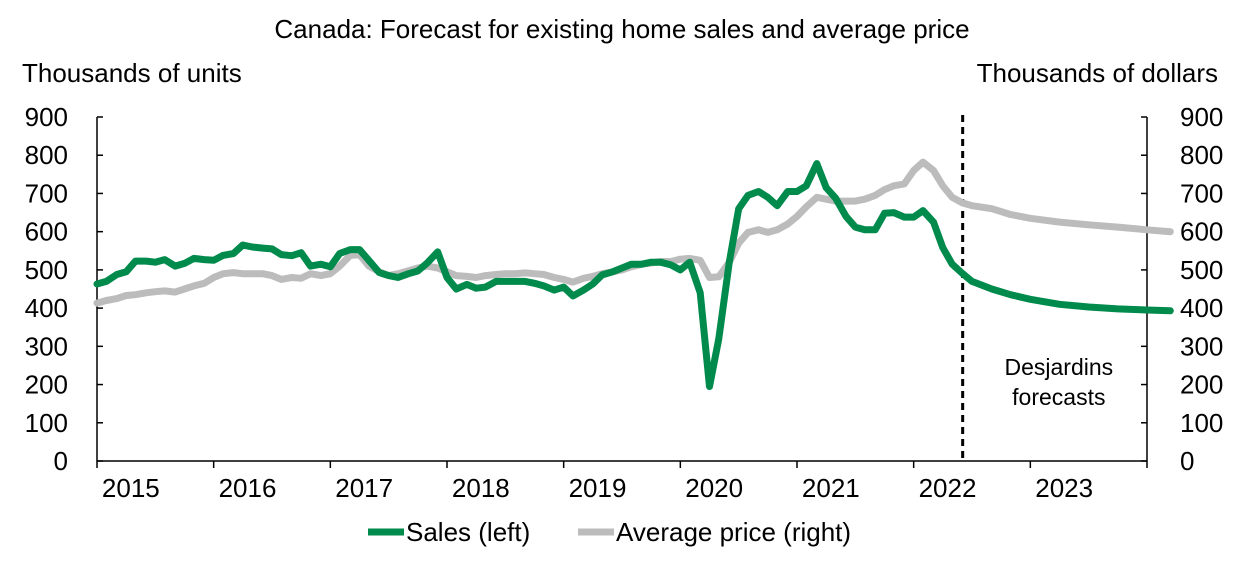 This screenshot has height=572, width=1257. What do you see at coordinates (1201, 346) in the screenshot?
I see `y-right-tick-label: 300` at bounding box center [1201, 346].